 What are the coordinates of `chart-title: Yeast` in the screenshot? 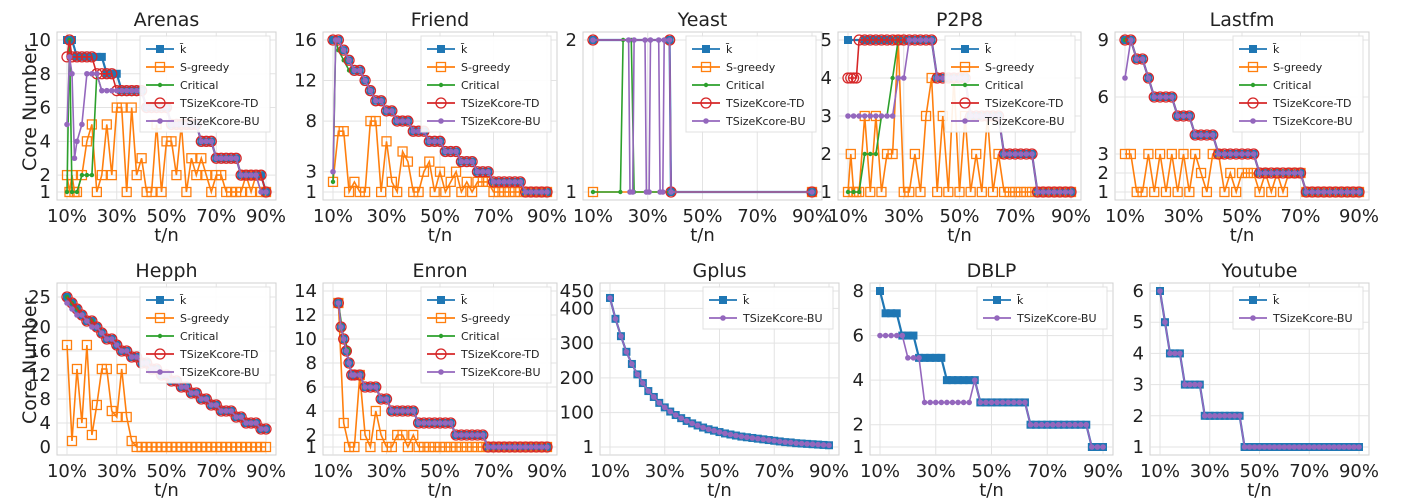 It's located at (702, 20).